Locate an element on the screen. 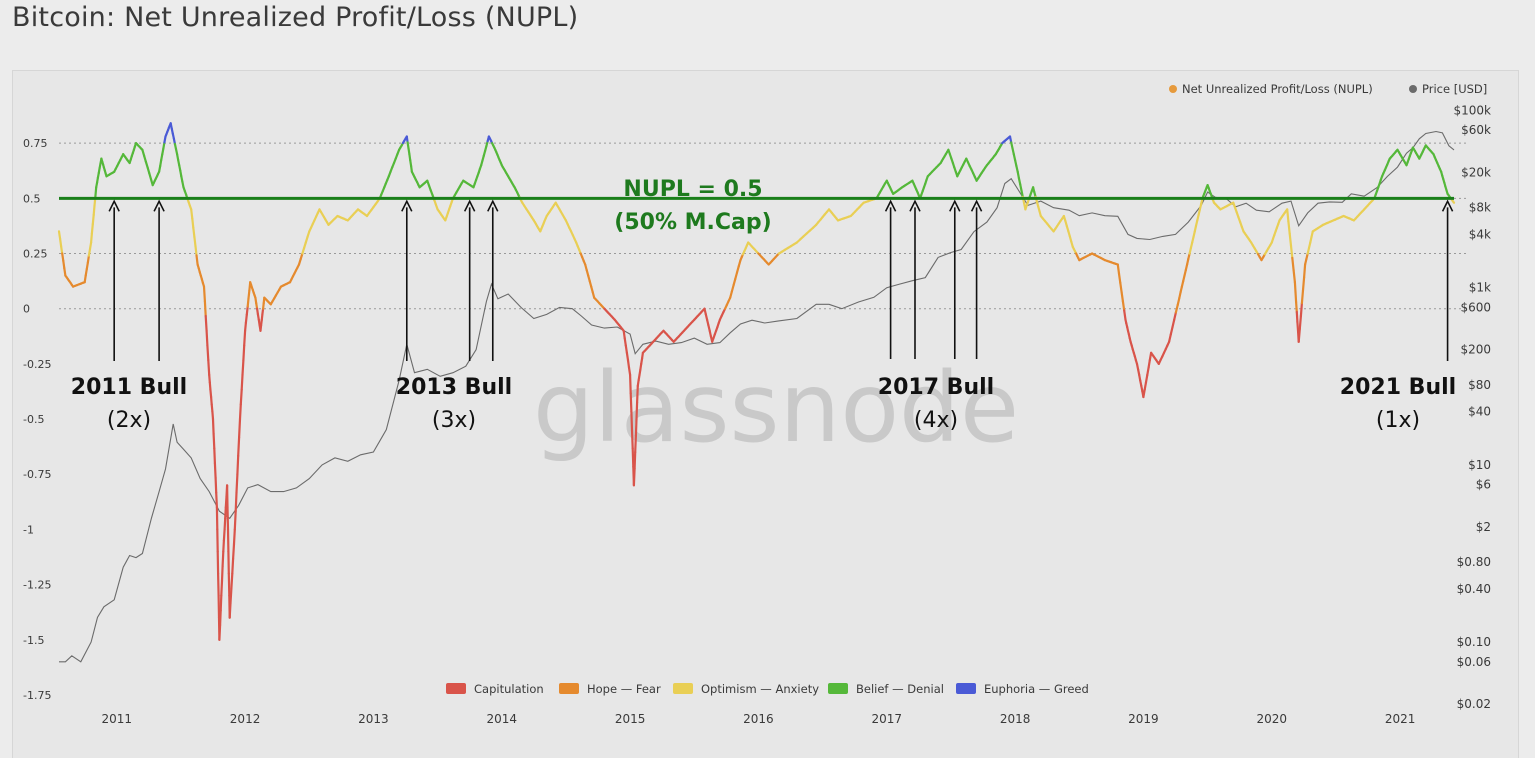 The width and height of the screenshot is (1535, 758). left-tick-label: 0.5 is located at coordinates (32, 198).